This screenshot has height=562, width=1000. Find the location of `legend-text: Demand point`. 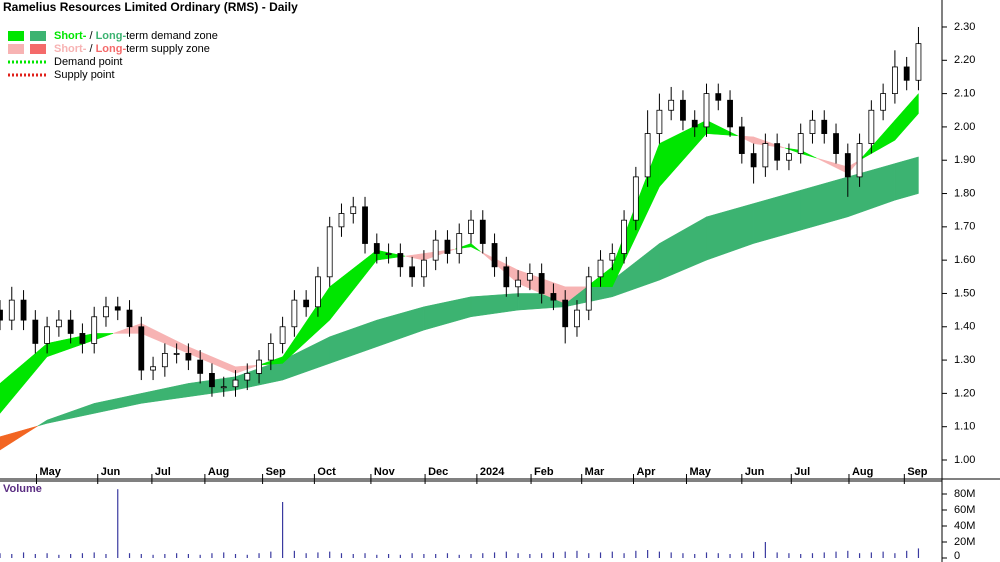

legend-text: Demand point is located at coordinates (88, 62).